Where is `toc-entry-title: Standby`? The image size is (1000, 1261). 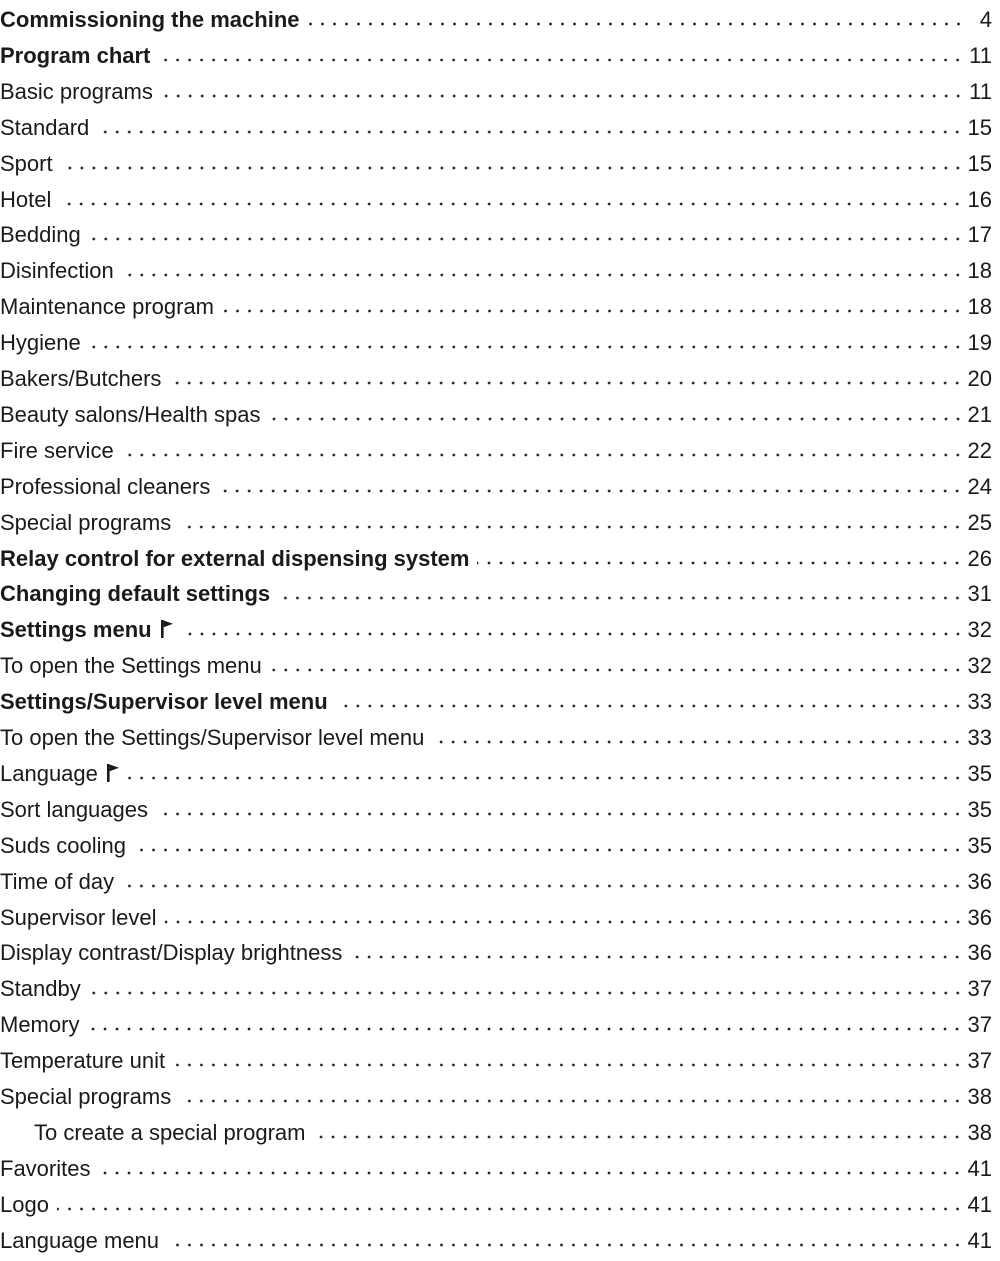
toc-entry-title: Standby is located at coordinates (42, 989).